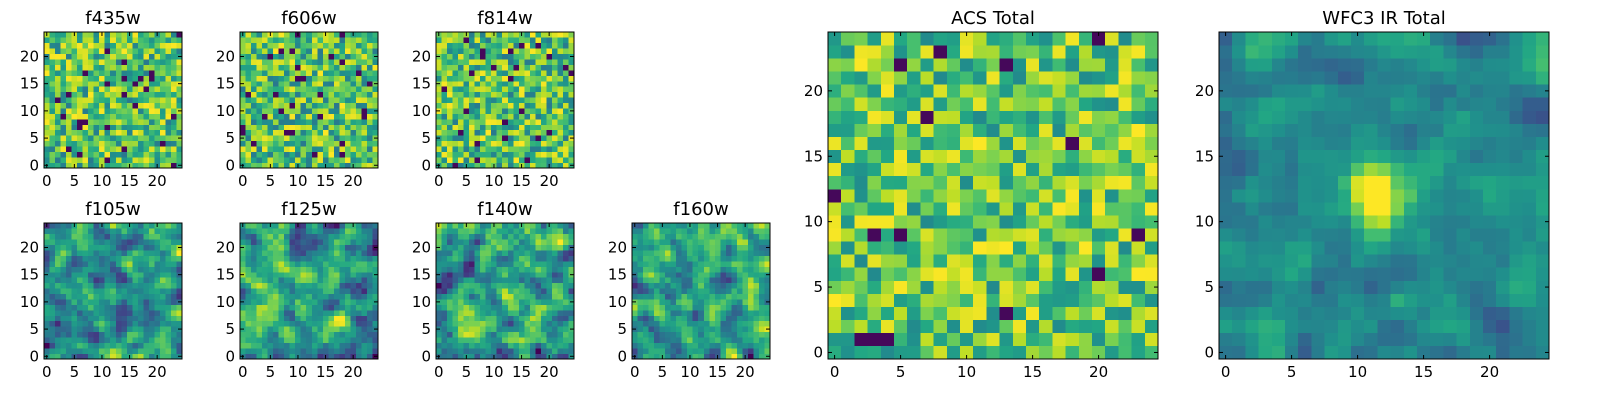  I want to click on panel-title: f160w, so click(700, 209).